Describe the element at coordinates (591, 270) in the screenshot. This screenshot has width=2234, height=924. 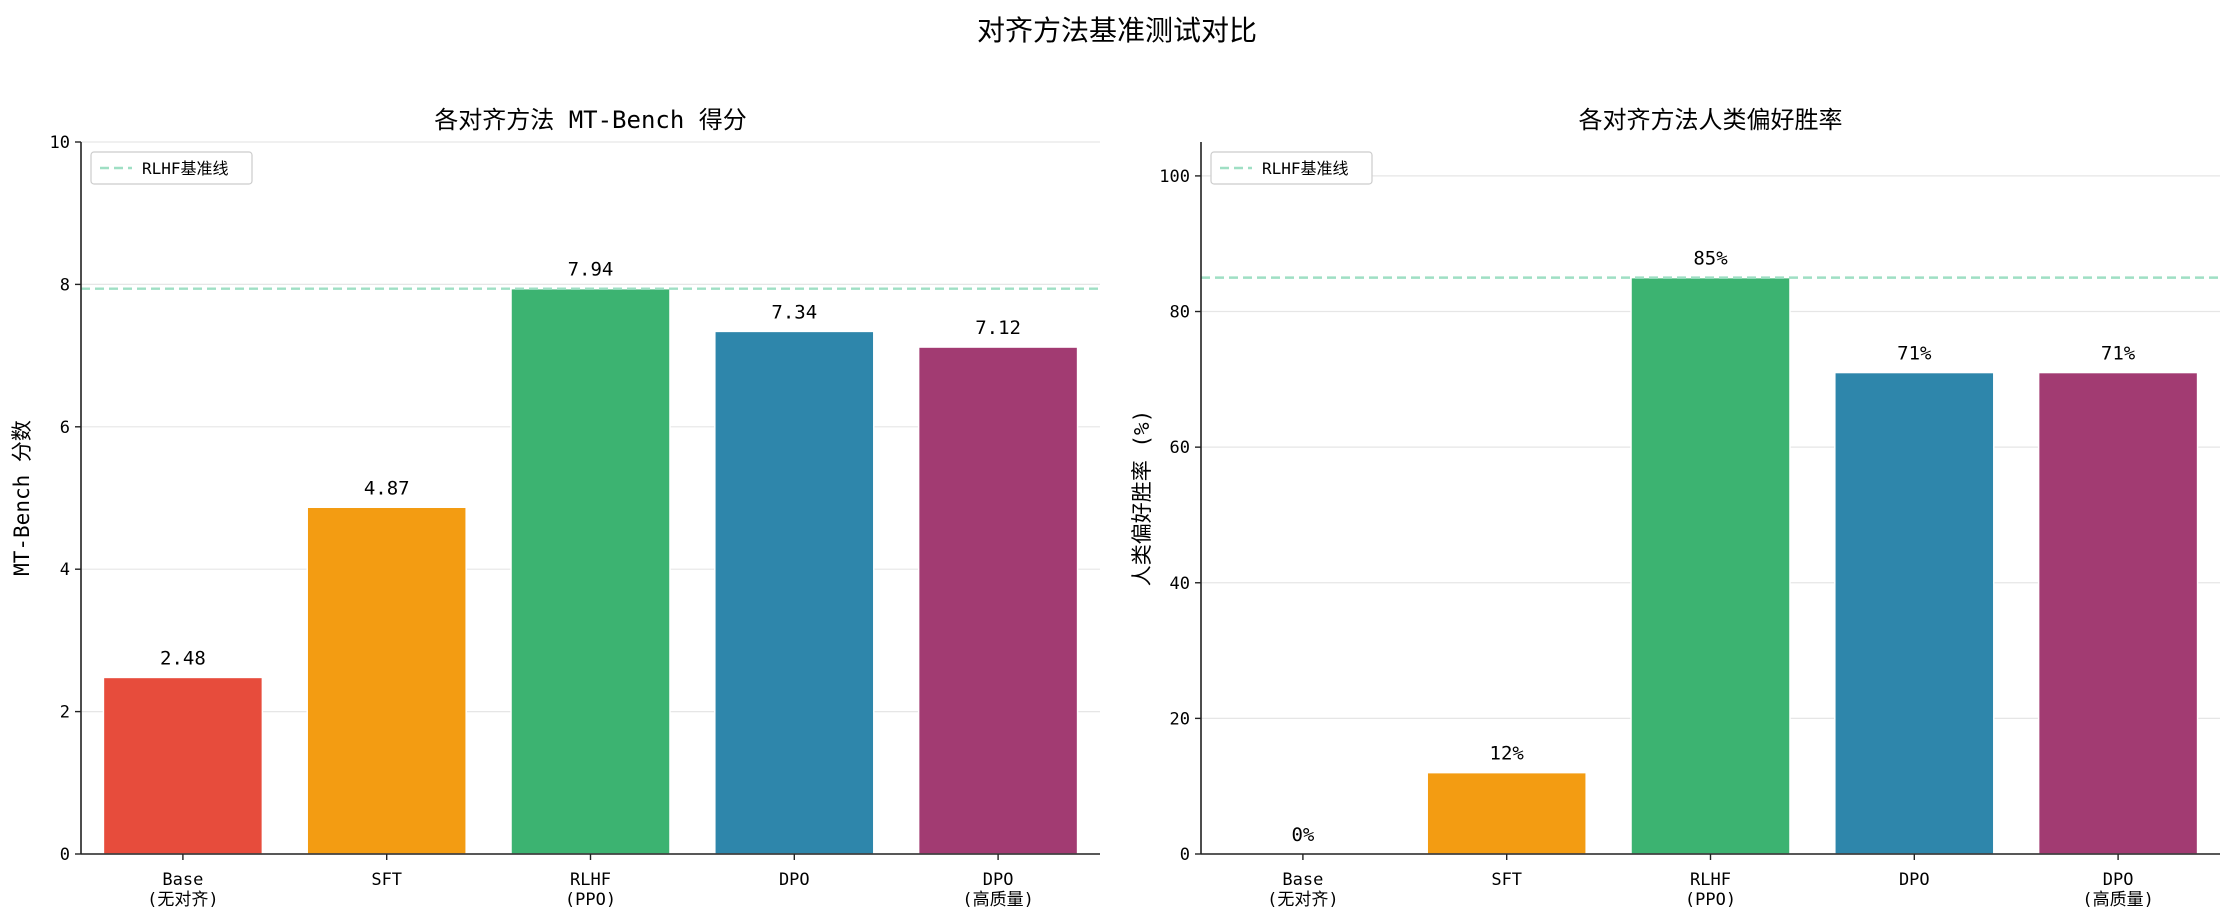
I see `data-label: 7.94` at that location.